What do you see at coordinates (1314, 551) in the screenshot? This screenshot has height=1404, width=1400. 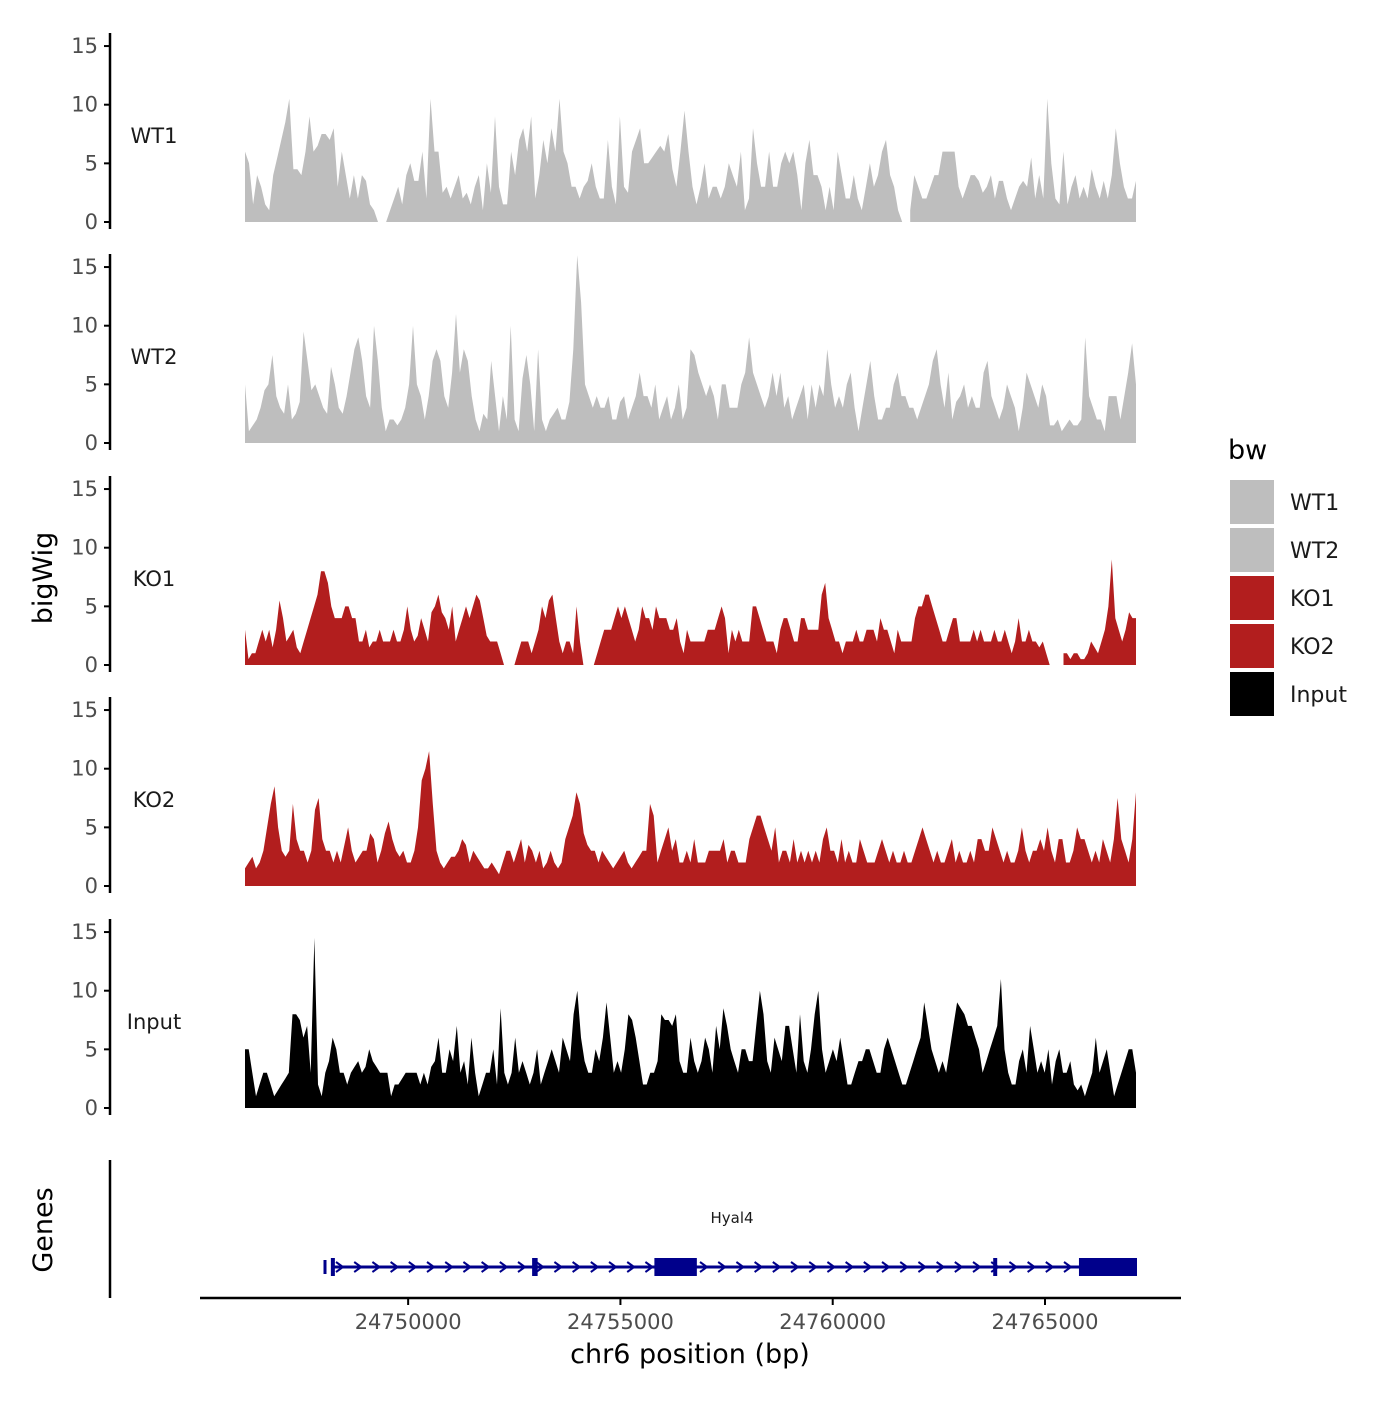 I see `legend-label-wt2: WT2` at bounding box center [1314, 551].